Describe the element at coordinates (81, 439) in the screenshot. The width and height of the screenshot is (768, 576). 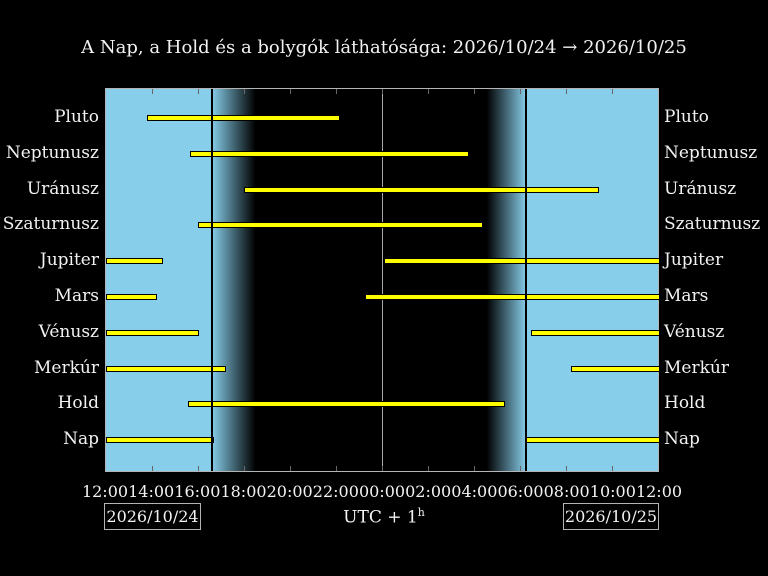
I see `row-label-left-nap: Nap` at that location.